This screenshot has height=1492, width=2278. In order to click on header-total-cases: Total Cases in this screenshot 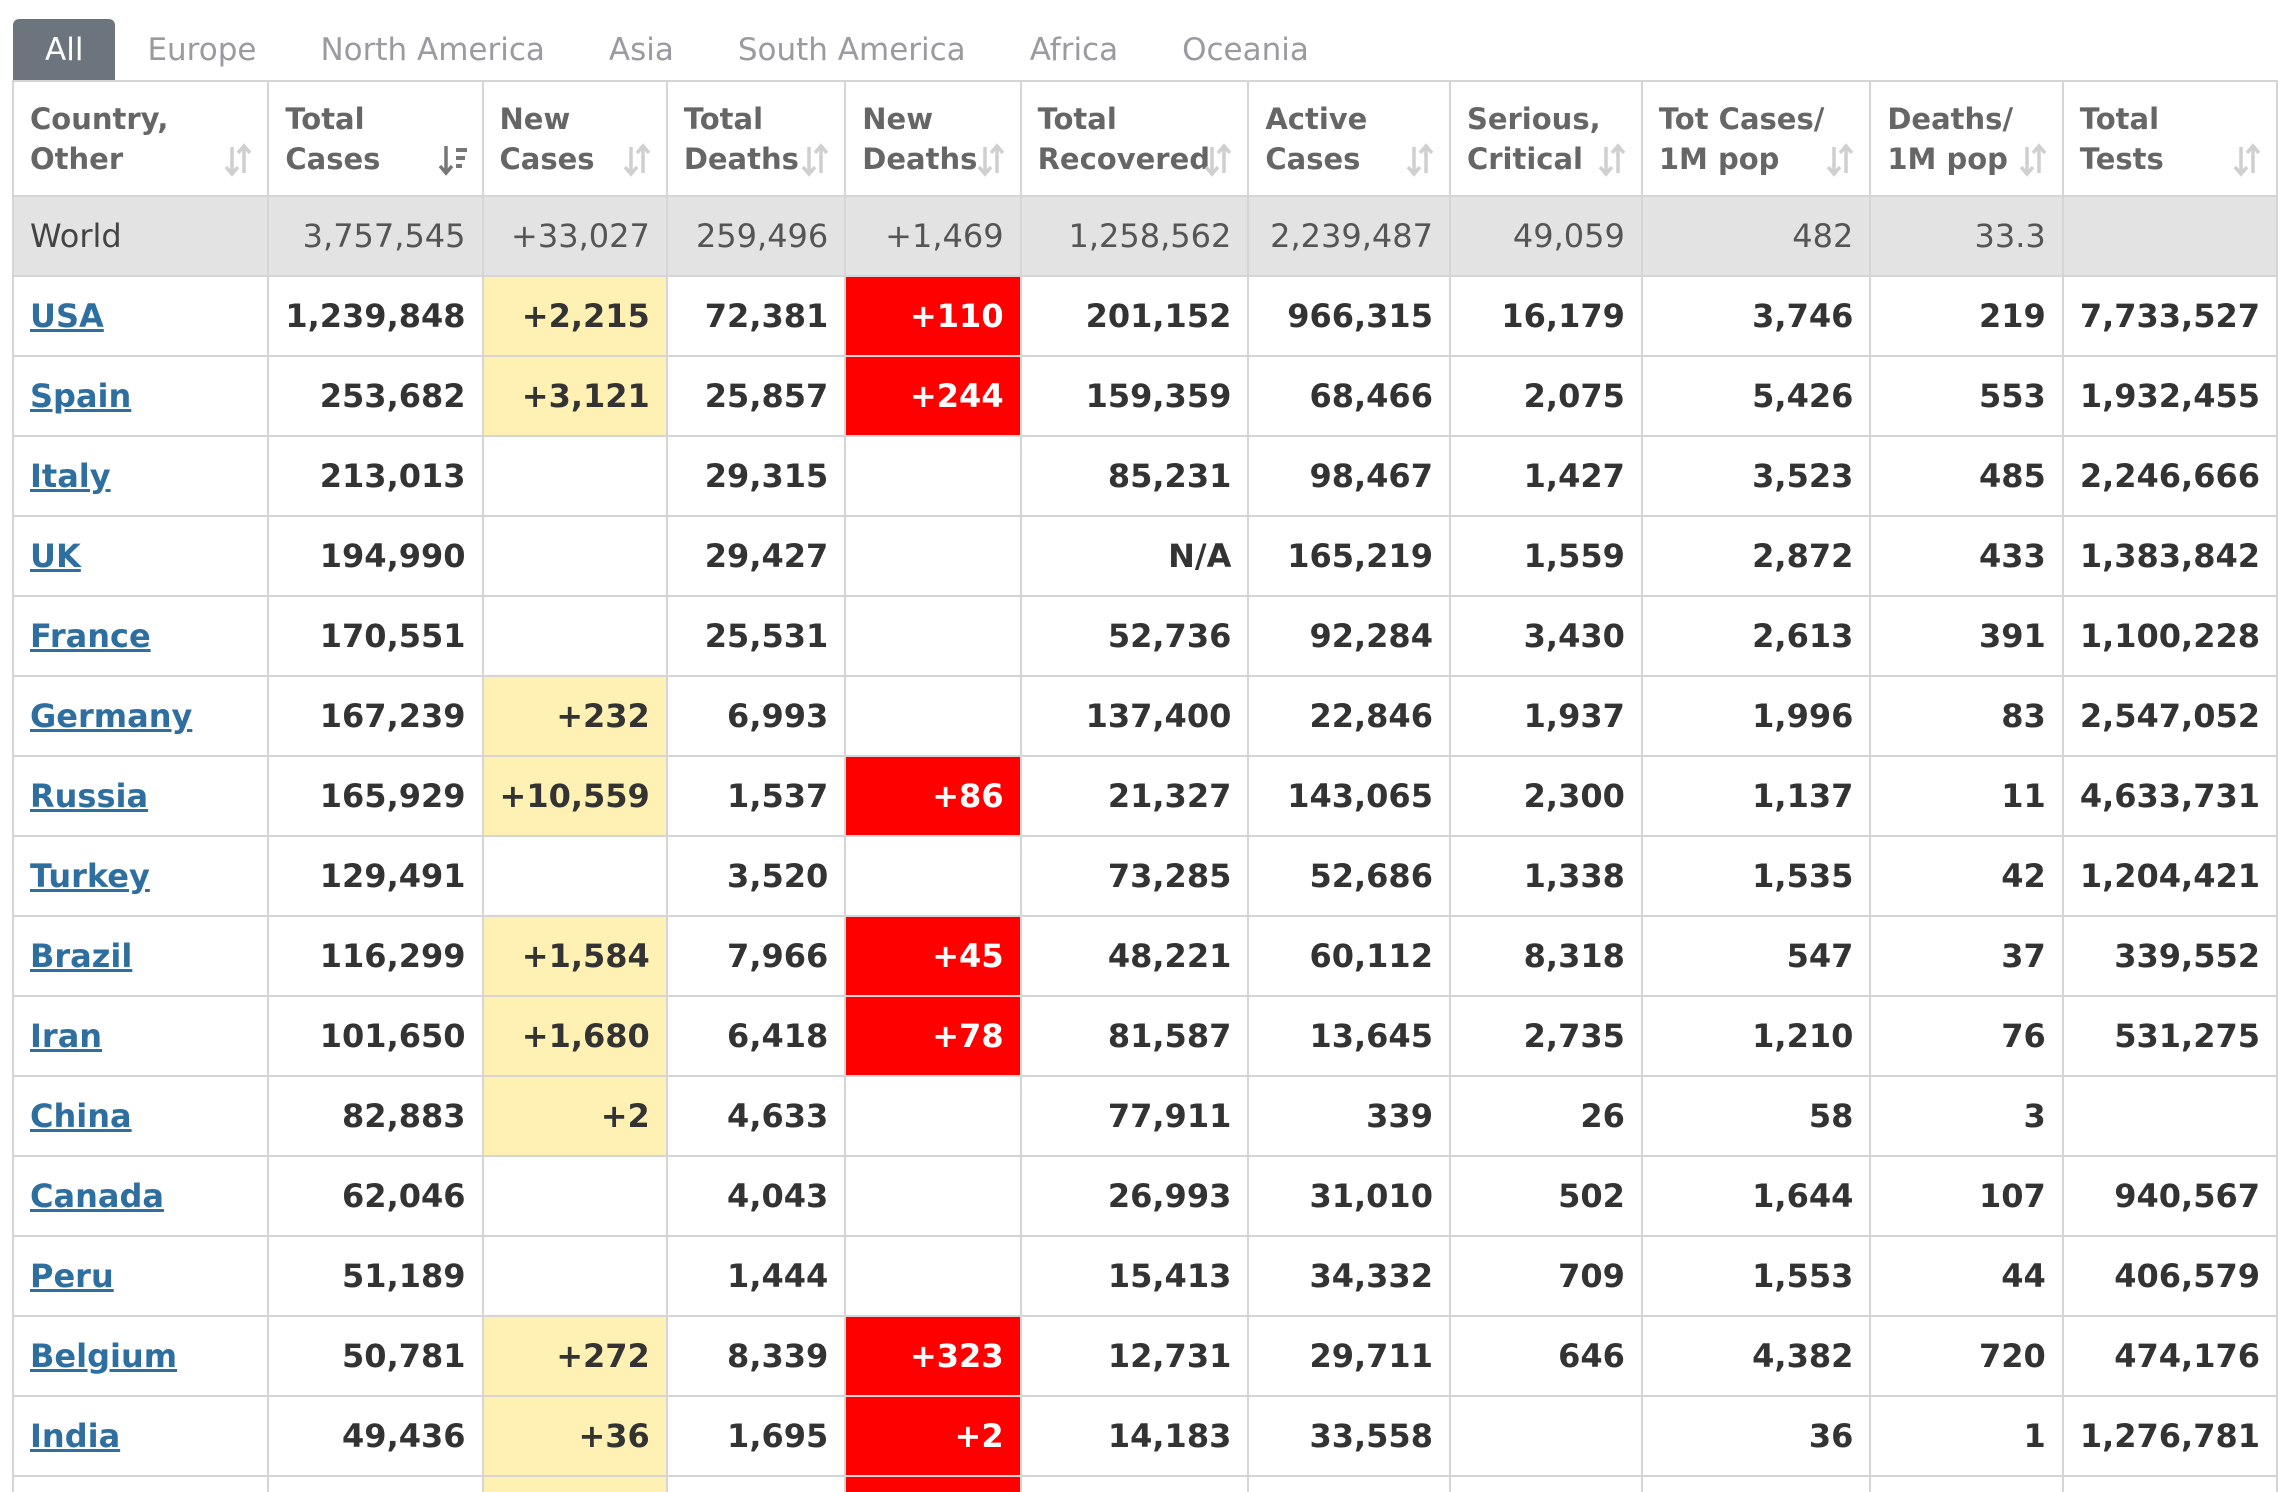, I will do `click(375, 138)`.